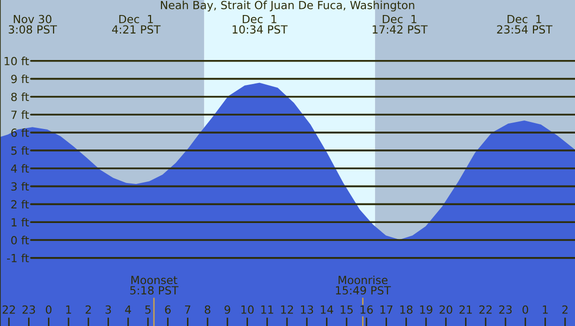 The height and width of the screenshot is (326, 575). Describe the element at coordinates (446, 309) in the screenshot. I see `x-tick-label: 20` at that location.